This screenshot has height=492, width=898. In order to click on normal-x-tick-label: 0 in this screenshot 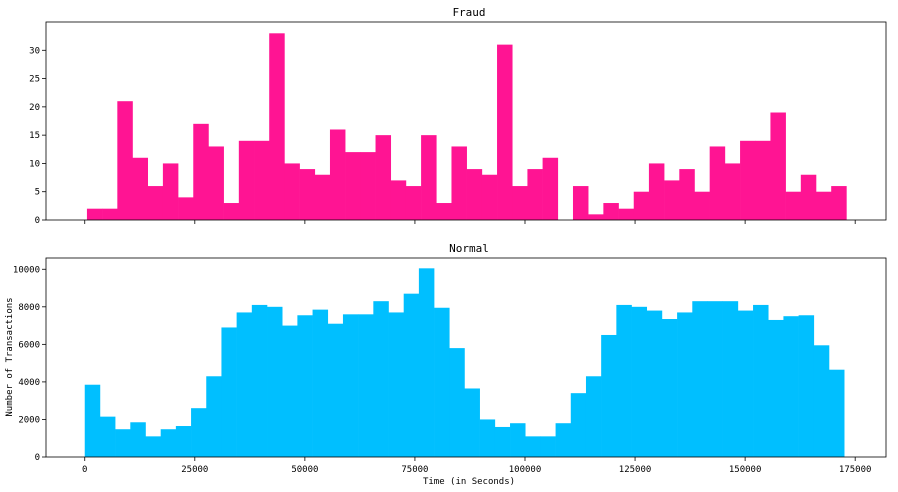, I will do `click(84, 470)`.